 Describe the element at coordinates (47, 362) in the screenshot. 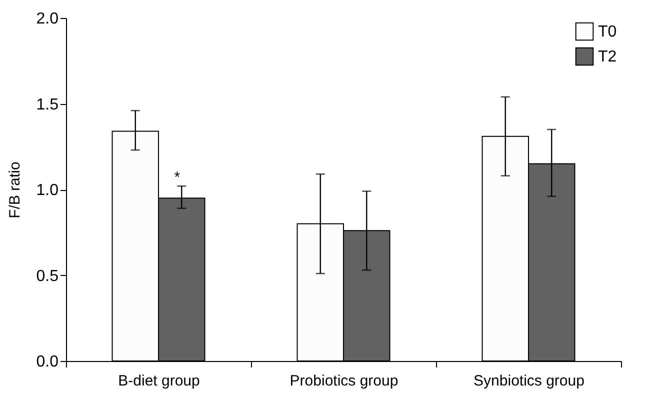

I see `y-tick-label: 0.0` at that location.